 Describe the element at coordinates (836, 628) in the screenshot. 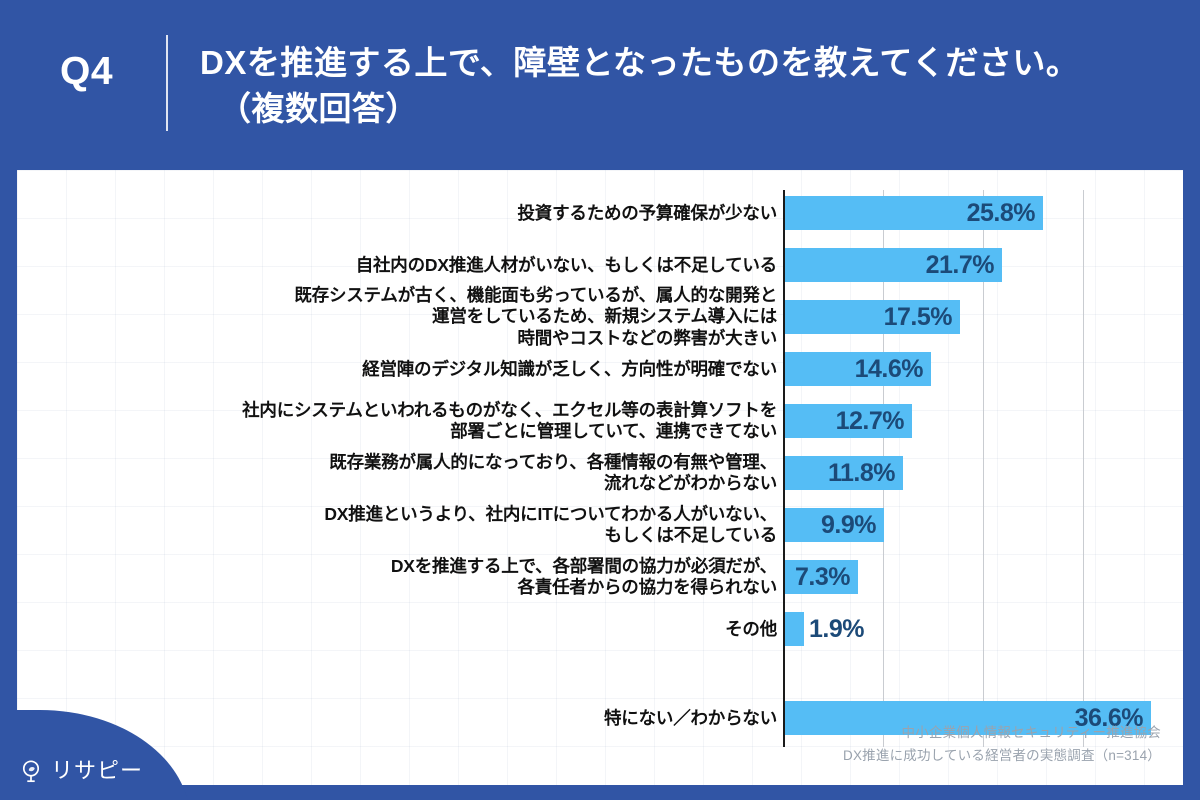

I see `bar-value-label: 1.9%` at that location.